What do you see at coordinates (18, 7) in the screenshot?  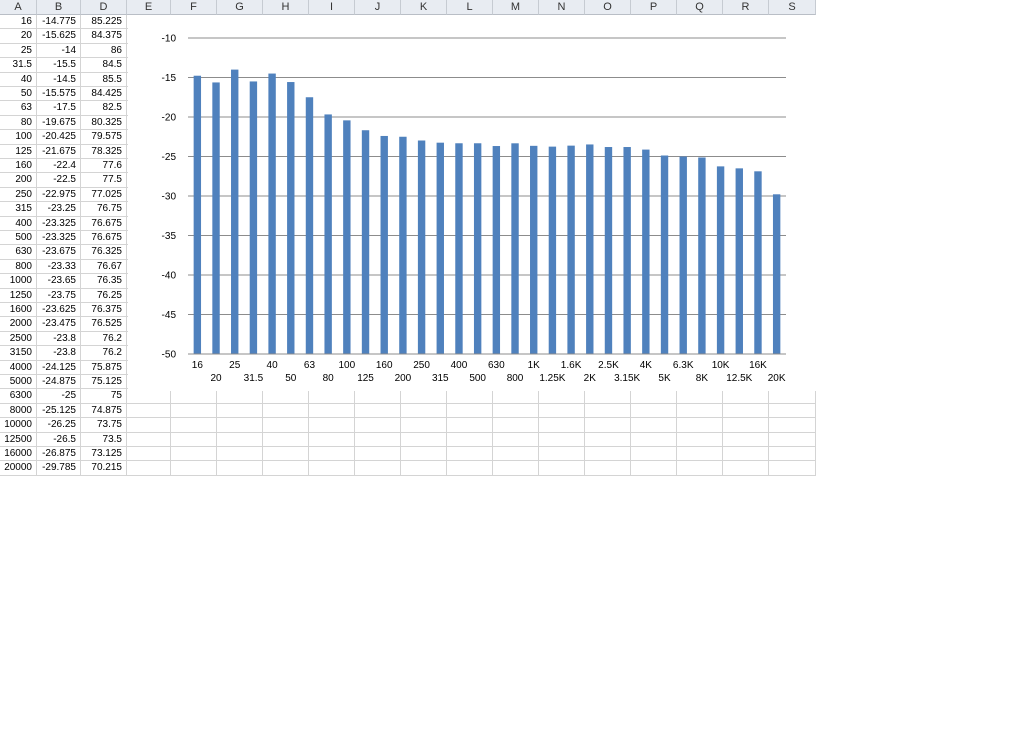 I see `column-header-A: A` at bounding box center [18, 7].